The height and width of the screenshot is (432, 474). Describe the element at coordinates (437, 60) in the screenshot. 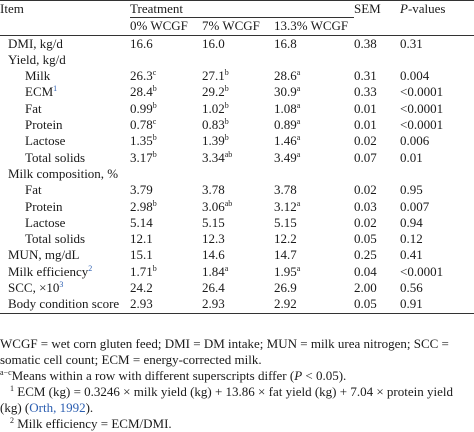

I see `pvalue-cell` at that location.